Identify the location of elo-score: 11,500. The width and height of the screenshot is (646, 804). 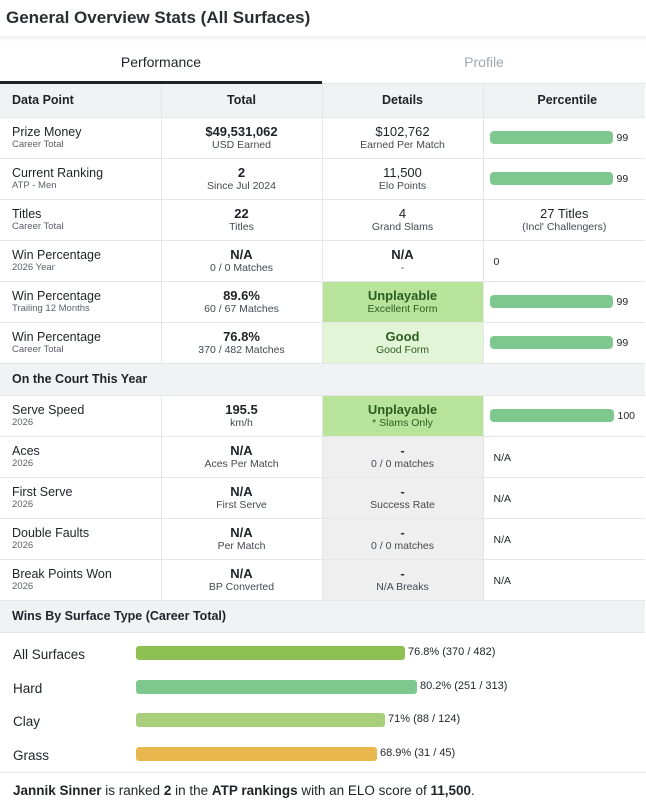
(450, 790).